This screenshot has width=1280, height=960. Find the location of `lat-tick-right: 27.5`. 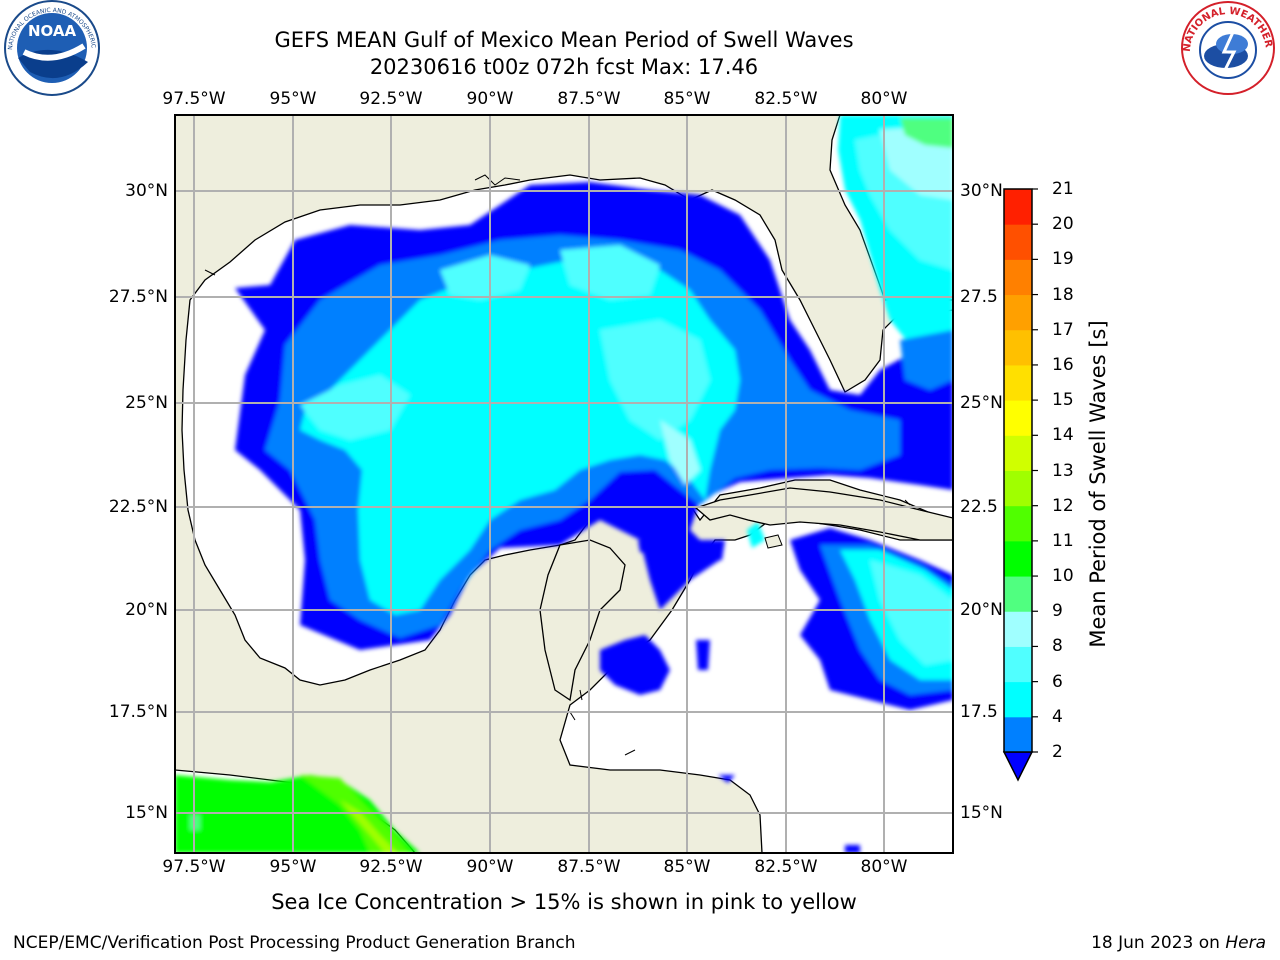

lat-tick-right: 27.5 is located at coordinates (979, 297).